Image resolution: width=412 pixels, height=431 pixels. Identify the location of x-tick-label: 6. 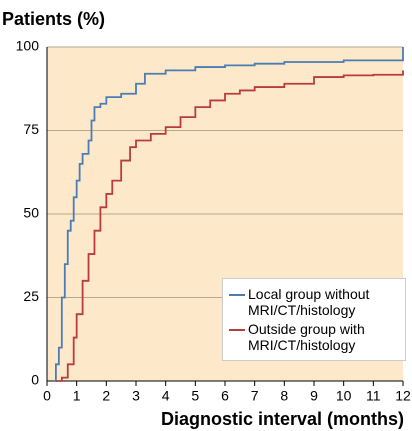
(225, 396).